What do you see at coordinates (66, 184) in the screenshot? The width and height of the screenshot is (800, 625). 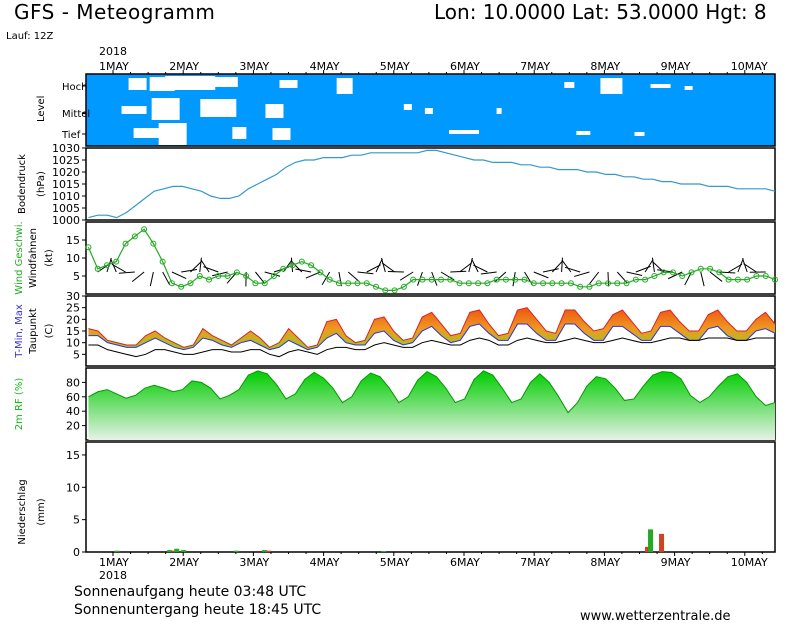 I see `pressure-tick-label: 1015` at bounding box center [66, 184].